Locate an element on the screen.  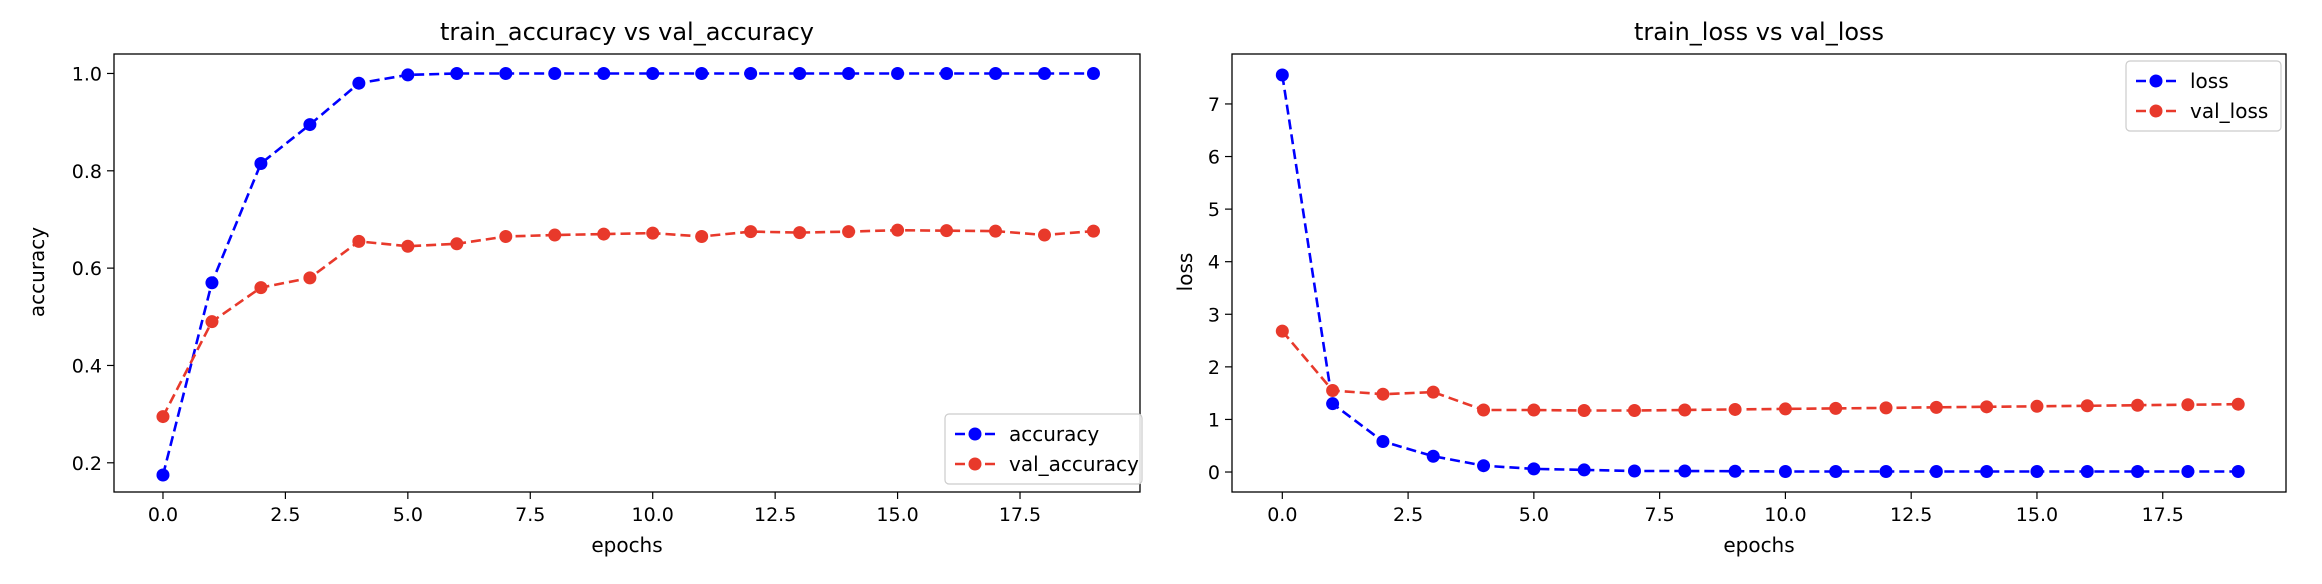
y-axis-label: loss is located at coordinates (1185, 272).